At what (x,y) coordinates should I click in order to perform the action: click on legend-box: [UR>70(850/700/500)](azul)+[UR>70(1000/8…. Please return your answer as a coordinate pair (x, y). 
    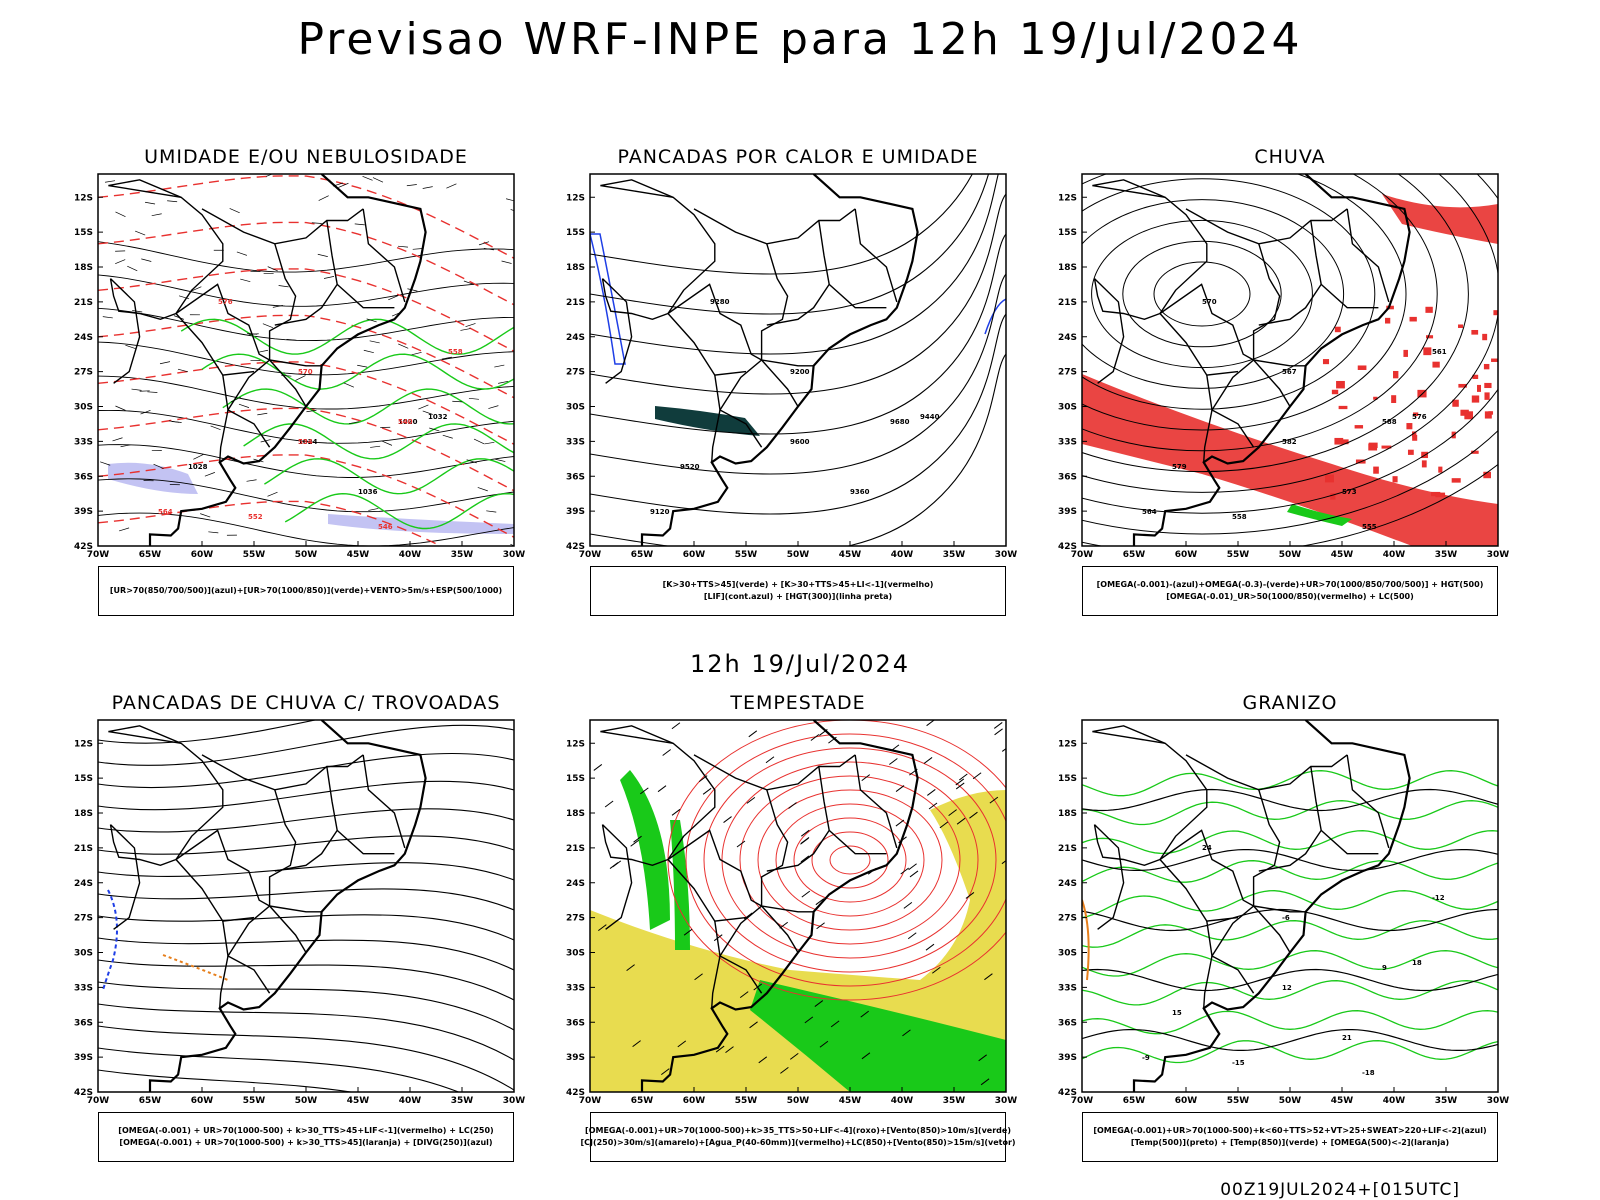
    Looking at the image, I should click on (306, 591).